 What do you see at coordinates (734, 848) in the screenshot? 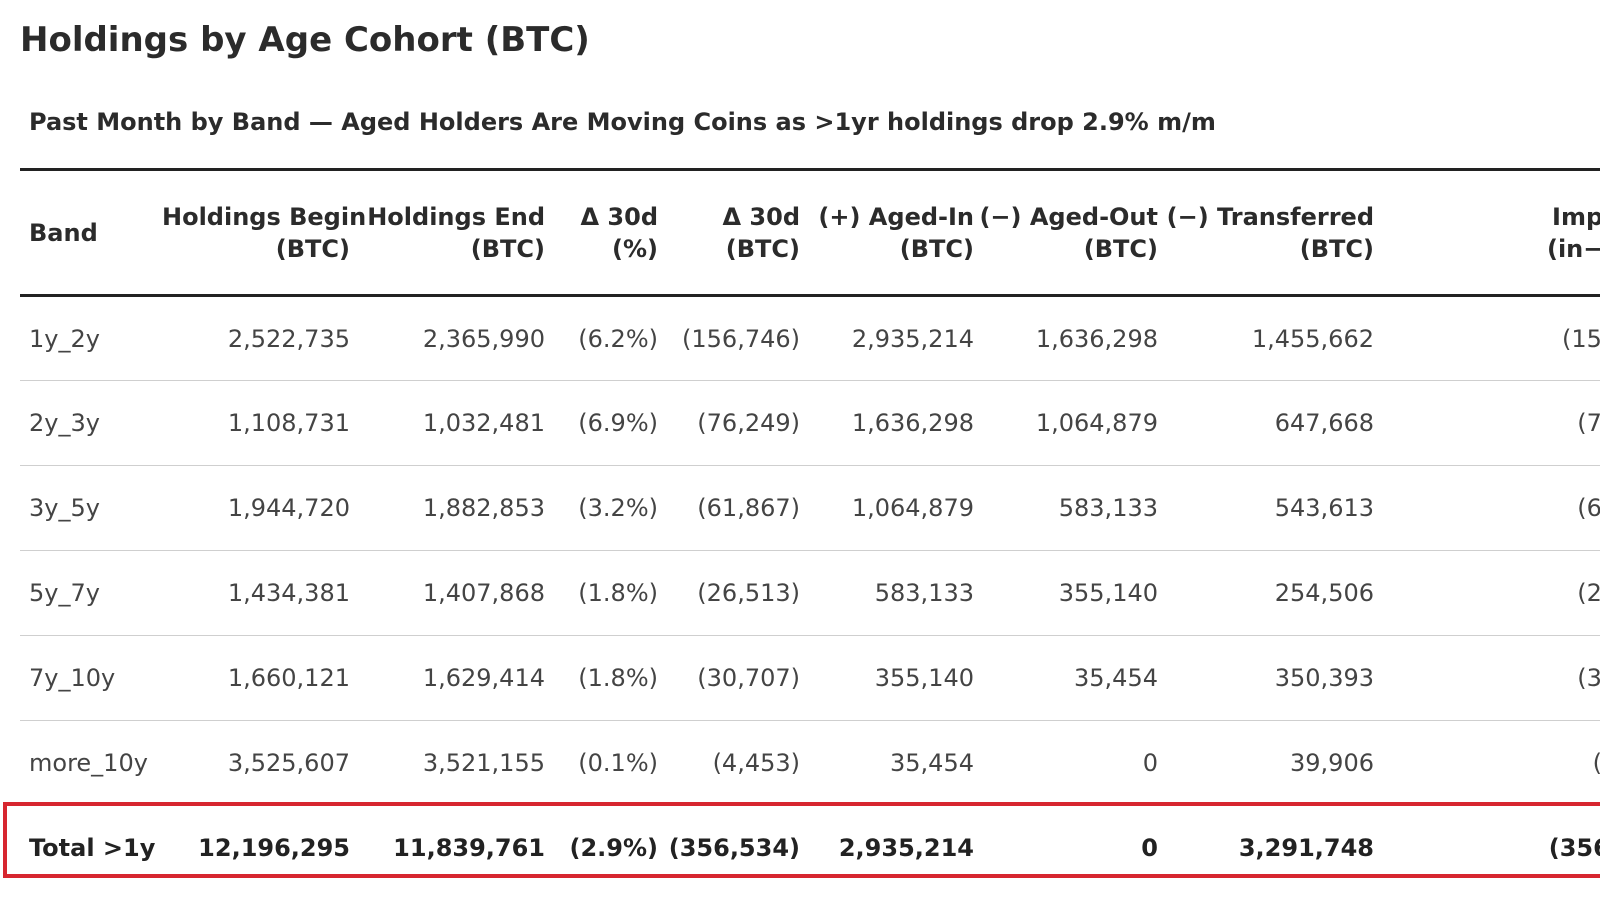
I see `total-cell-delta-30d-btc: (356,534)` at bounding box center [734, 848].